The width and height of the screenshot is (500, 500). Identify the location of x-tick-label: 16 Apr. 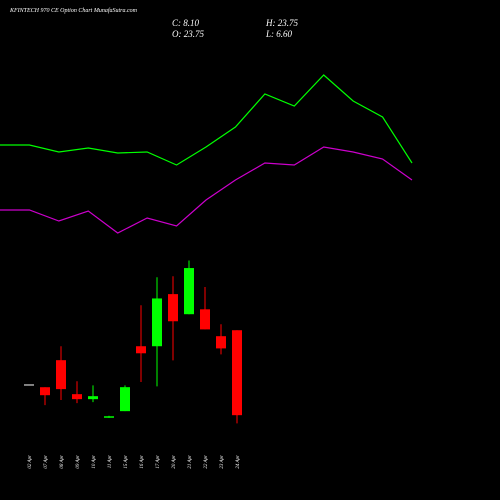
(142, 462).